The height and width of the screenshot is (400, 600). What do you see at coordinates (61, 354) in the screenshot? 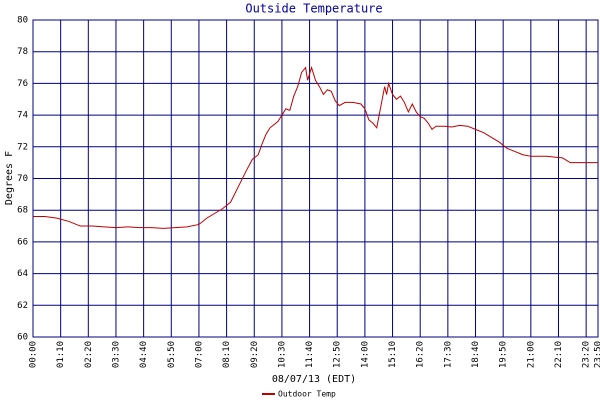
I see `x-tick-label: 01:10` at bounding box center [61, 354].